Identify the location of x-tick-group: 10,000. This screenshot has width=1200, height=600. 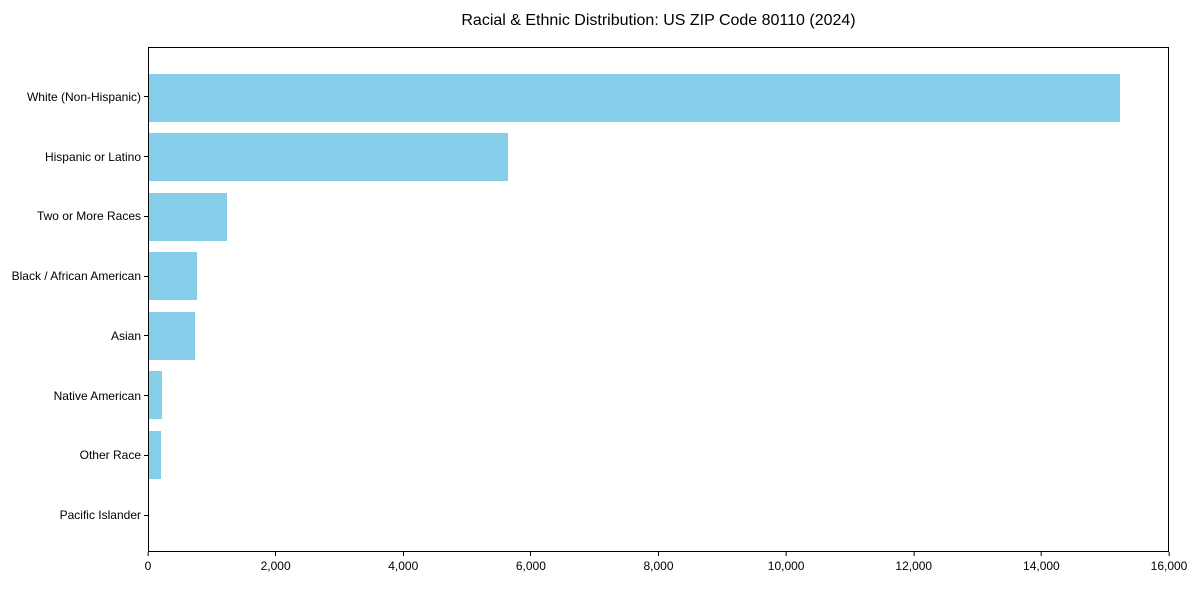
(786, 562).